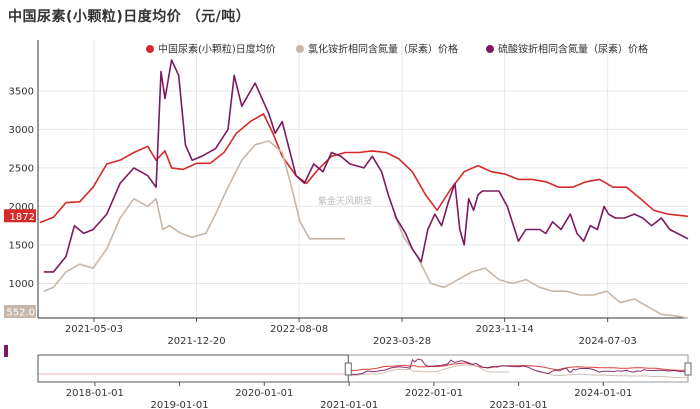  Describe the element at coordinates (21, 130) in the screenshot. I see `y-tick-label: 3000` at that location.